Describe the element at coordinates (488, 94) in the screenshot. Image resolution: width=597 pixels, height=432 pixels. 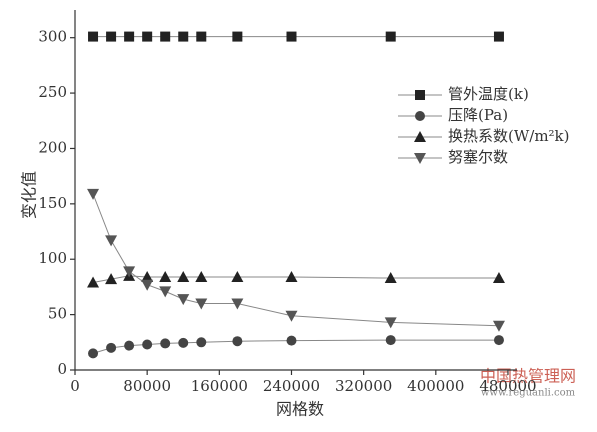
I see `legend-label: 管外温度(k)` at that location.